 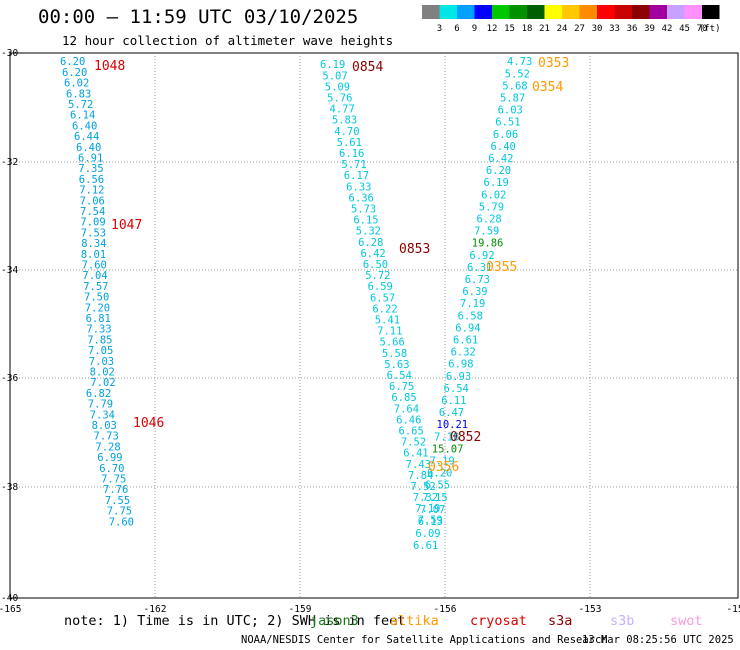 I want to click on swh-value-label: 6.81, so click(x=98, y=319).